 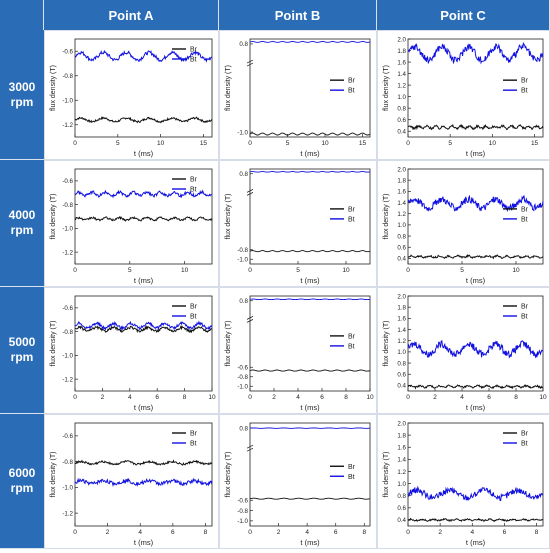 What do you see at coordinates (463, 15) in the screenshot?
I see `column-header-point-c: Point C` at bounding box center [463, 15].